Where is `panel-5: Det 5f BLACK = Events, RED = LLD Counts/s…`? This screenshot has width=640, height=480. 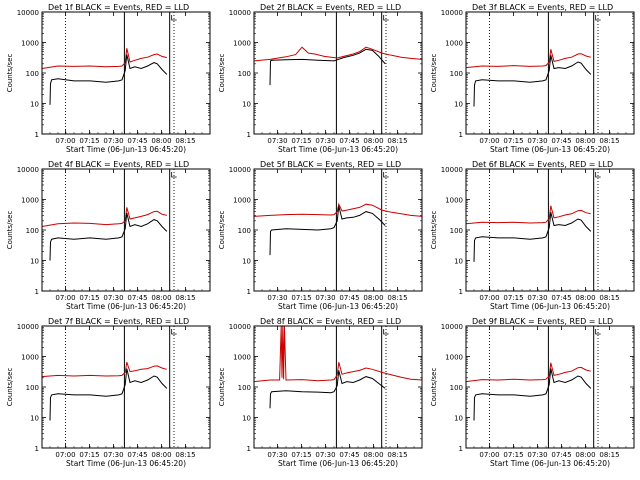 panel-5: Det 5f BLACK = Events, RED = LLD Counts/s… is located at coordinates (320, 235).